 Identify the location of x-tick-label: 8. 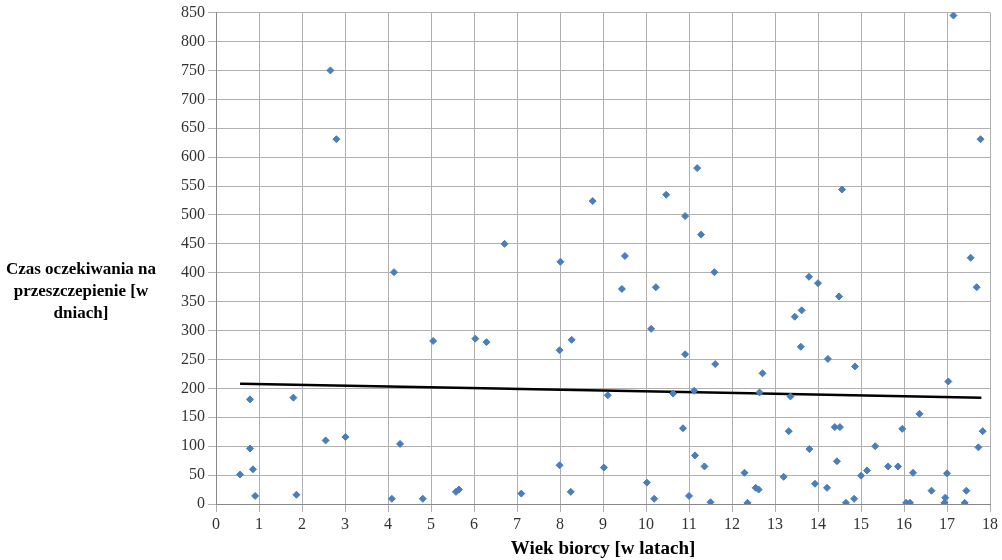
(560, 523).